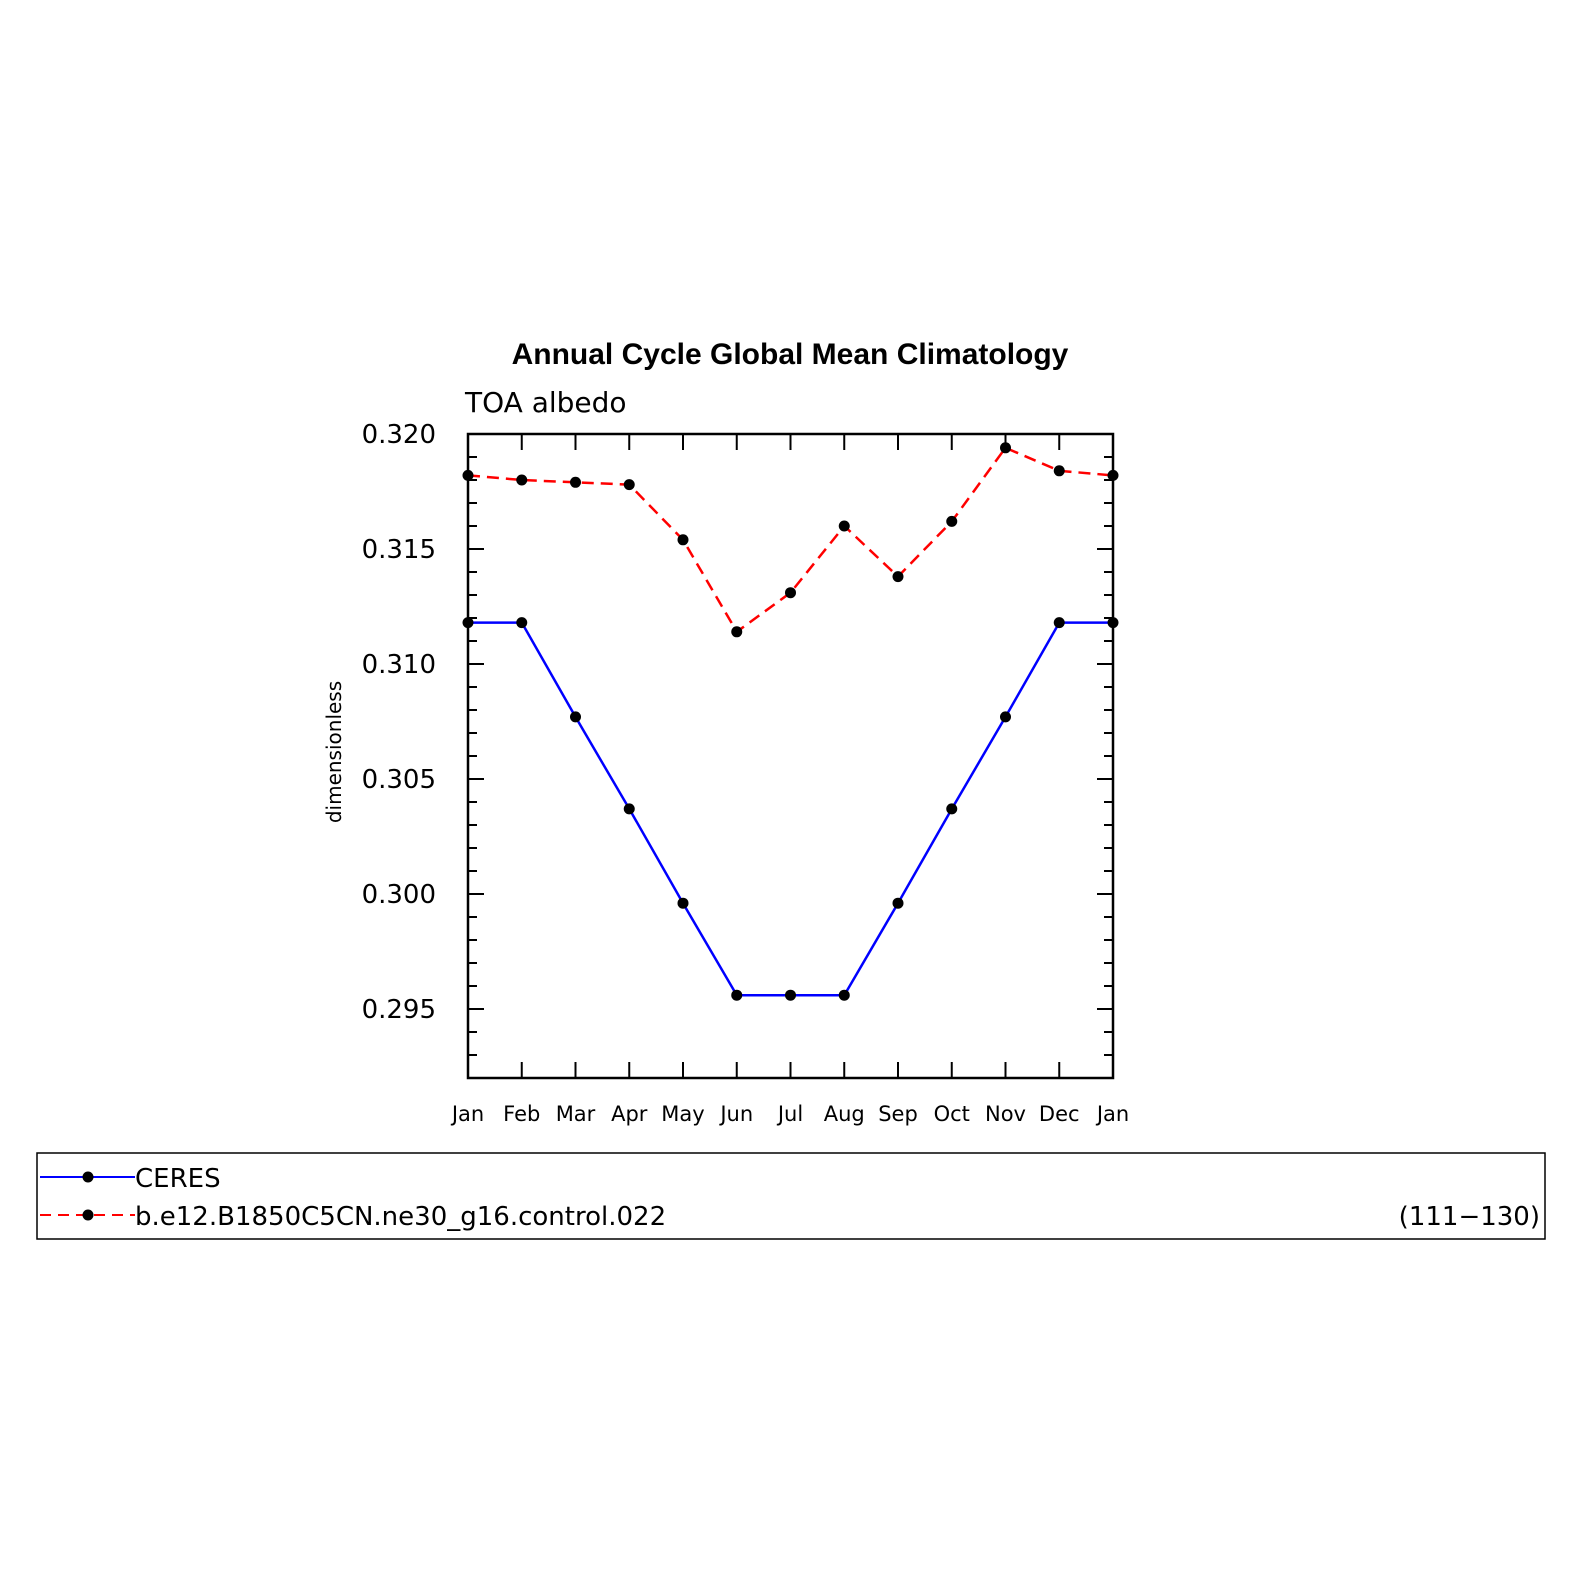 This screenshot has width=1575, height=1575. What do you see at coordinates (400, 1217) in the screenshot?
I see `legend-label-model: b.e12.B1850C5CN.ne30_g16.control.022` at bounding box center [400, 1217].